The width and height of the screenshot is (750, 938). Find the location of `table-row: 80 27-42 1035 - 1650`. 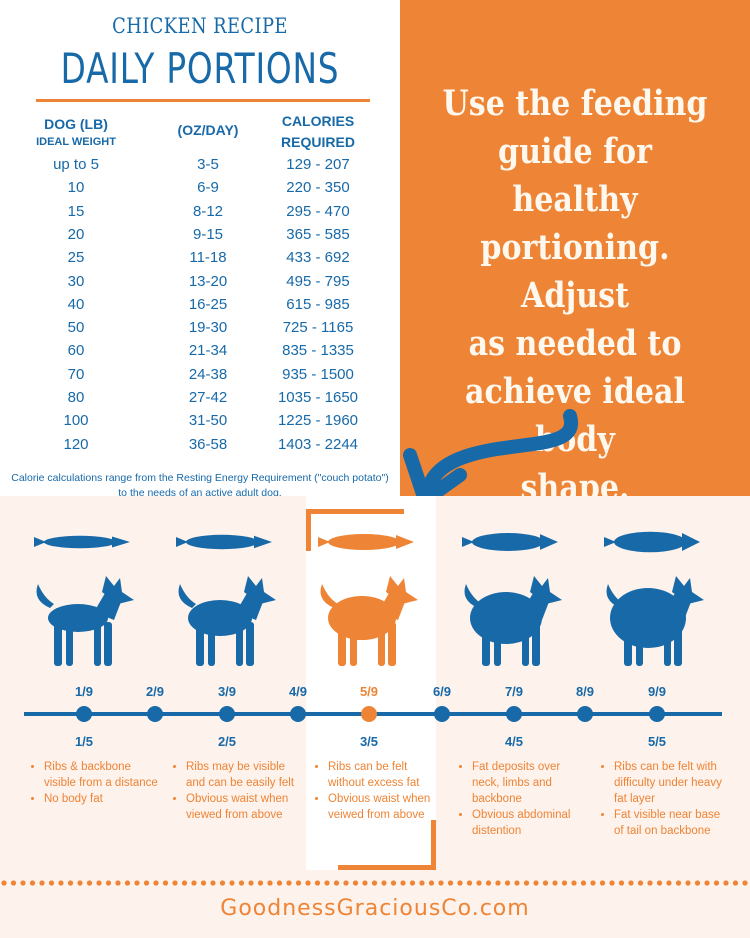

table-row: 80 27-42 1035 - 1650 is located at coordinates (200, 400).